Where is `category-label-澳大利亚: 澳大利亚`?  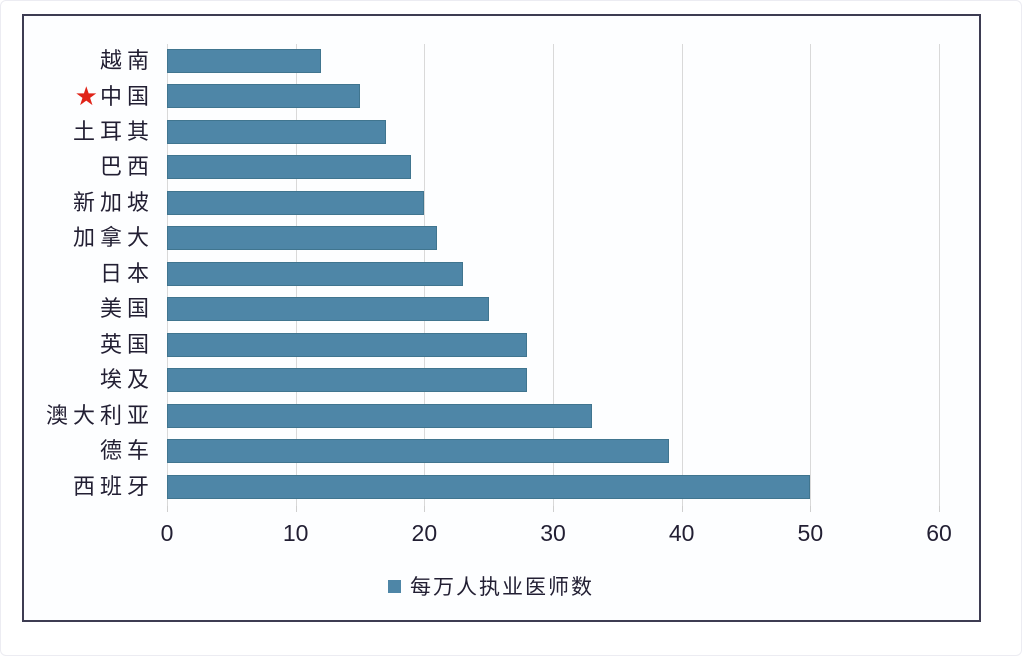
category-label-澳大利亚: 澳大利亚 is located at coordinates (100, 416).